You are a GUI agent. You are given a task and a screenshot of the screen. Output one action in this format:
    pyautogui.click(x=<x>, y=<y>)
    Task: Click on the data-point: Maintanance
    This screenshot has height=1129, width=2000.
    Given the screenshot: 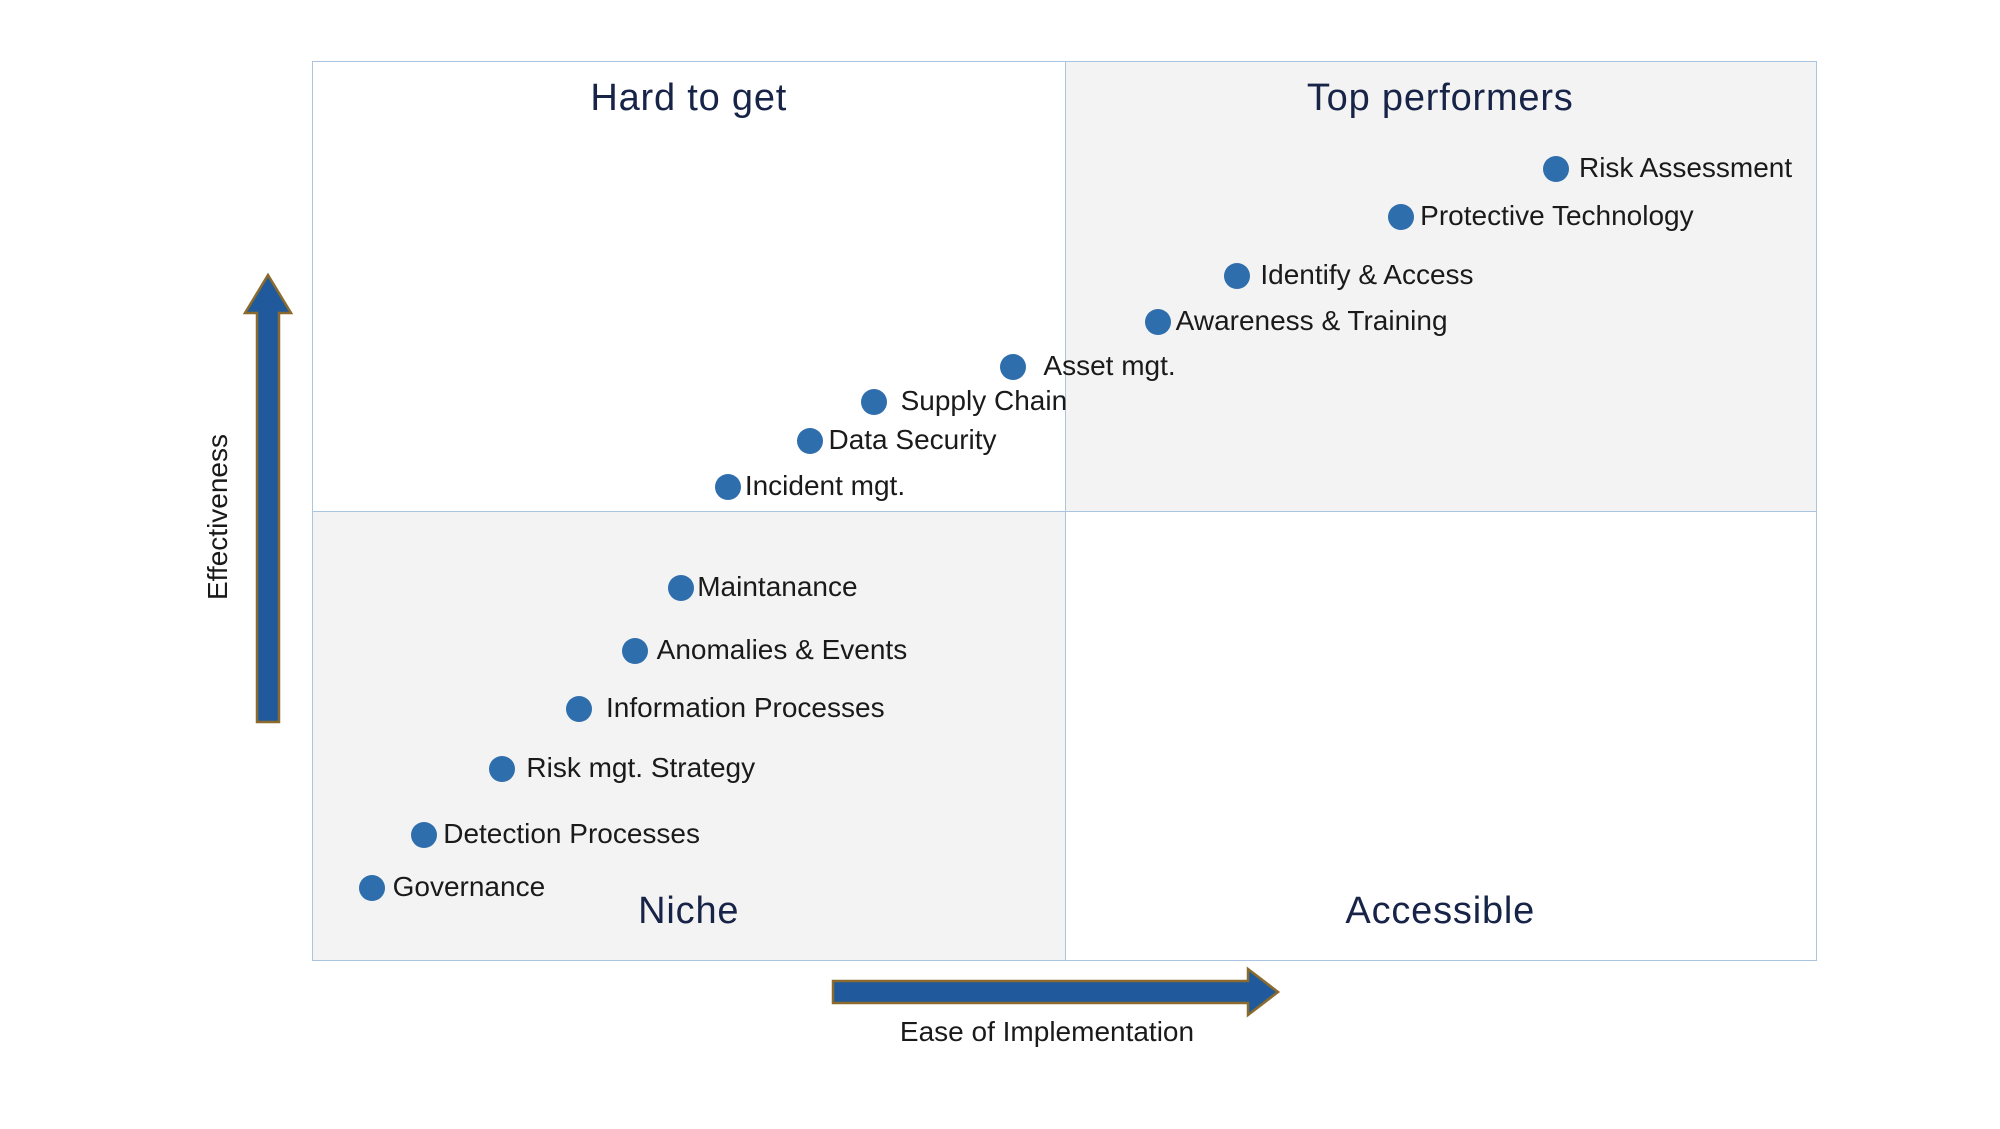 What is the action you would take?
    pyautogui.click(x=763, y=587)
    